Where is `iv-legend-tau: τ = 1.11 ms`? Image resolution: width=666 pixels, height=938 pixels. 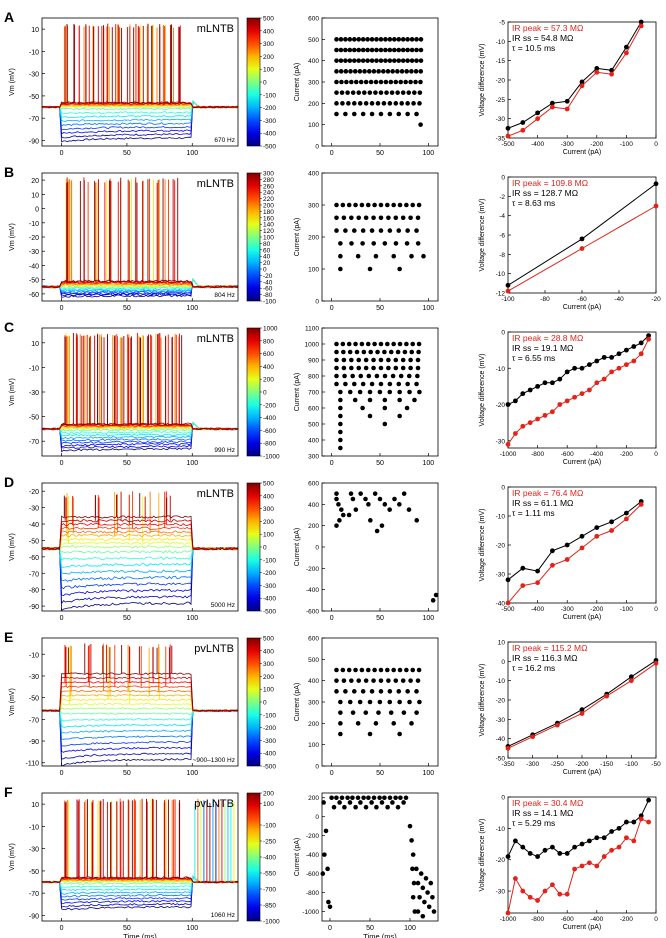
iv-legend-tau: τ = 1.11 ms is located at coordinates (533, 513).